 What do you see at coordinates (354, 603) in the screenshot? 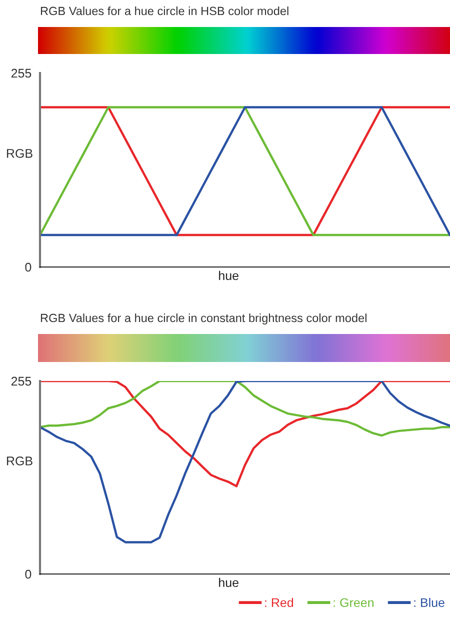
I see `legend-label: : Green` at bounding box center [354, 603].